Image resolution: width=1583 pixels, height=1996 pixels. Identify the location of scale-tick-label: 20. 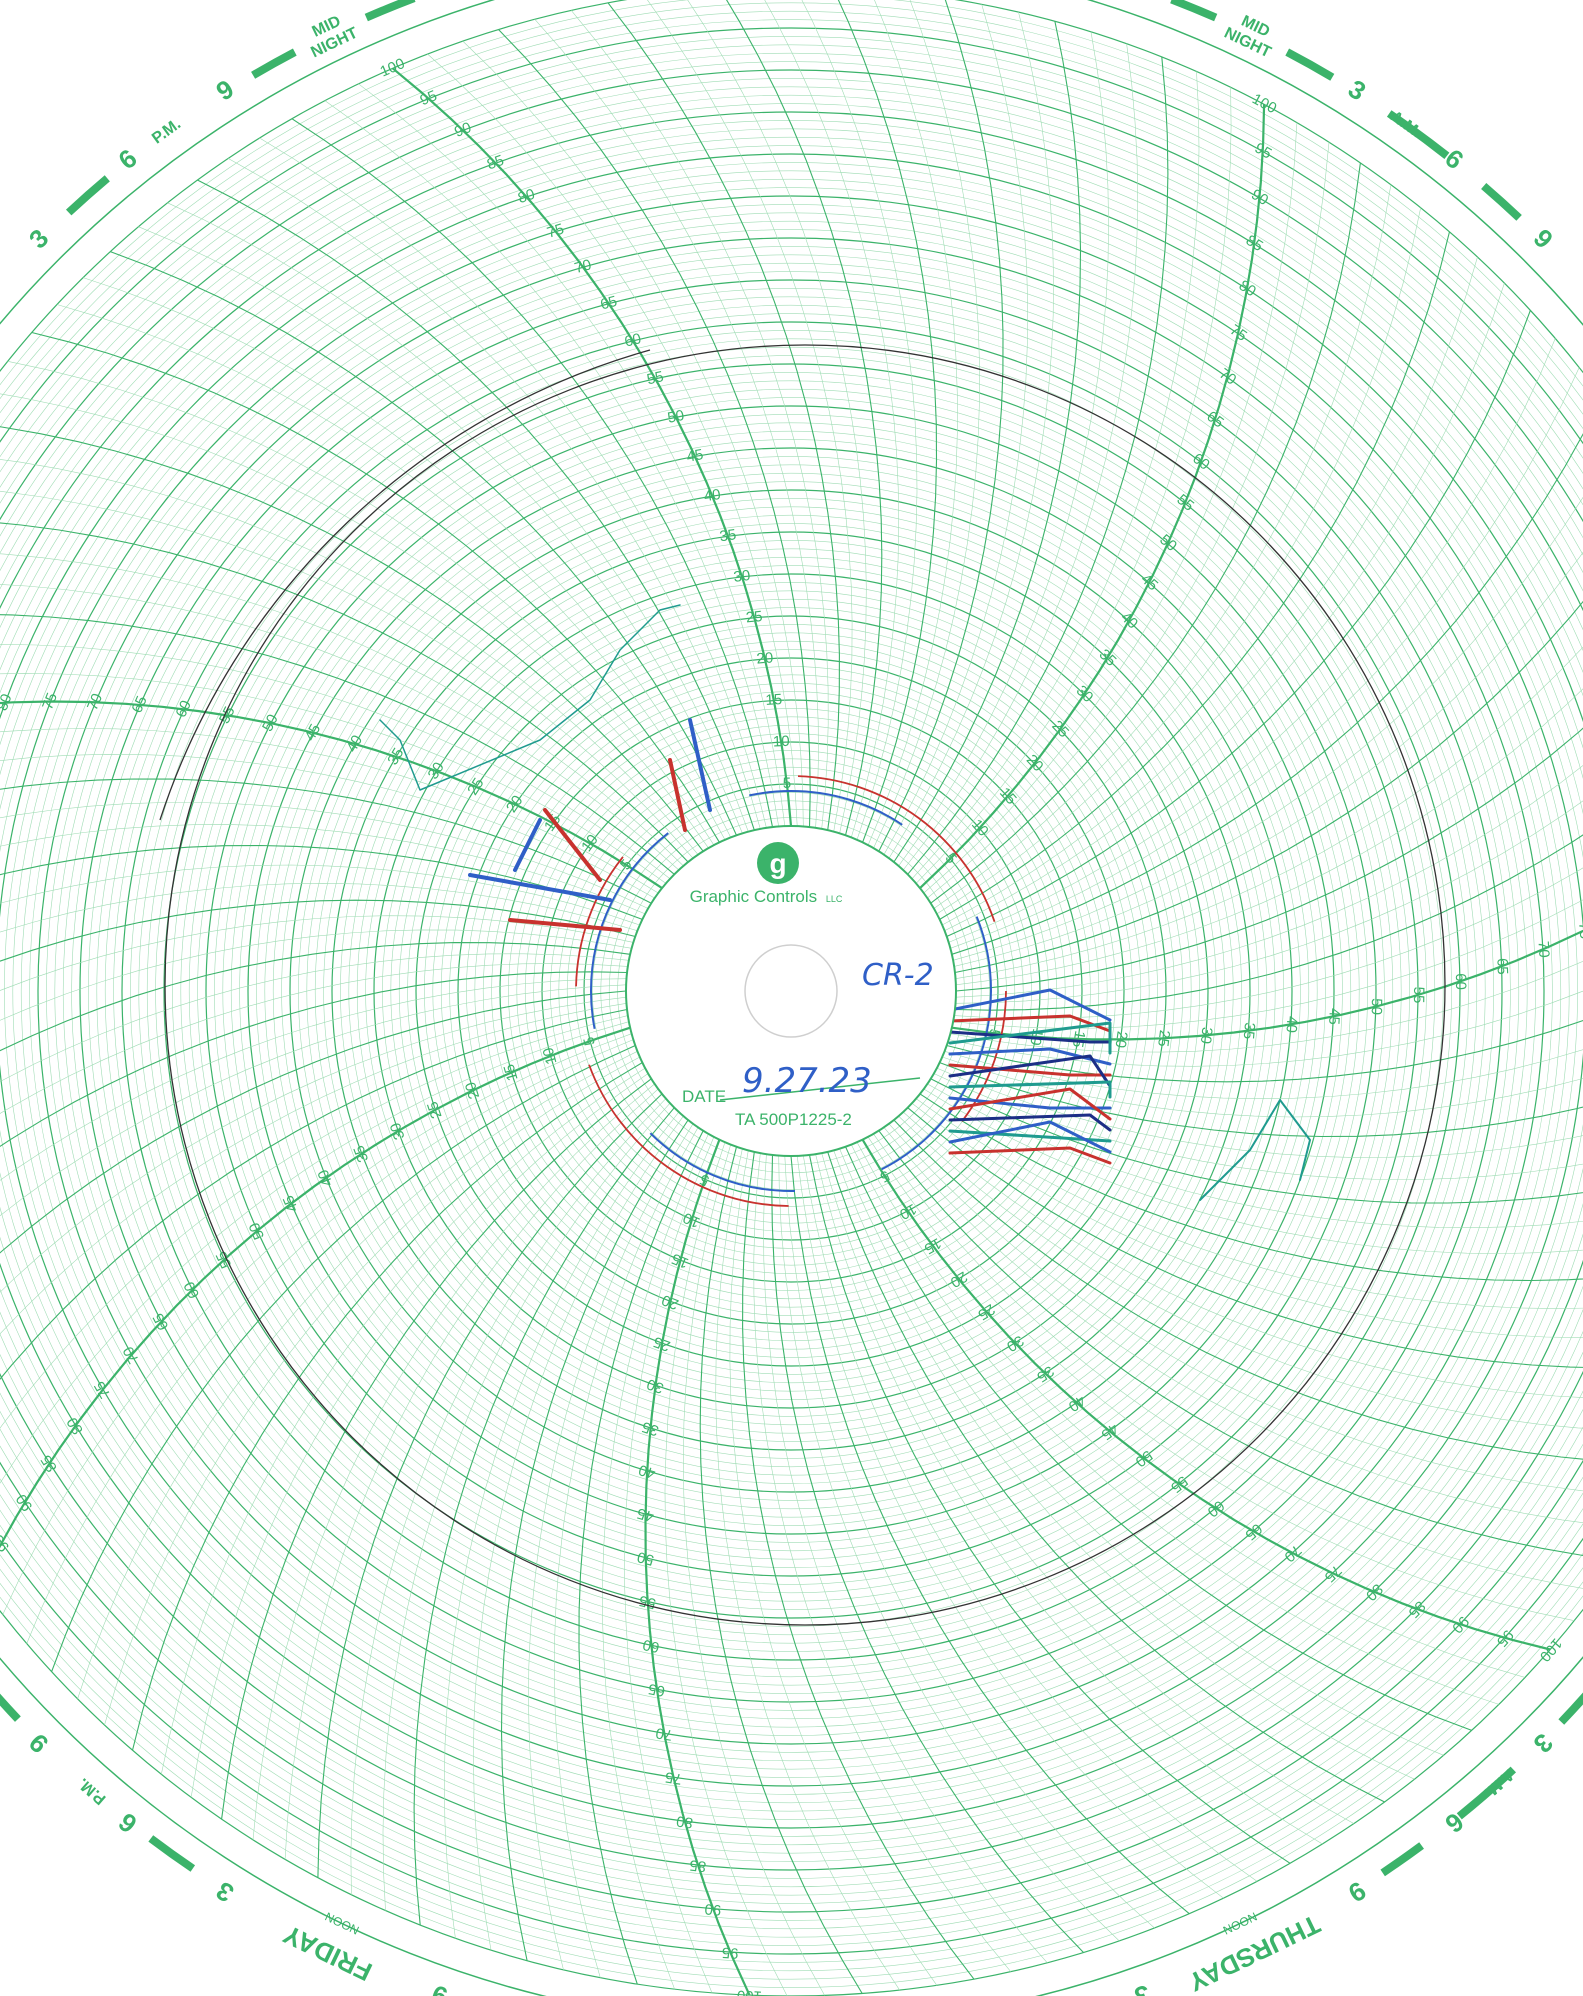
(765, 658).